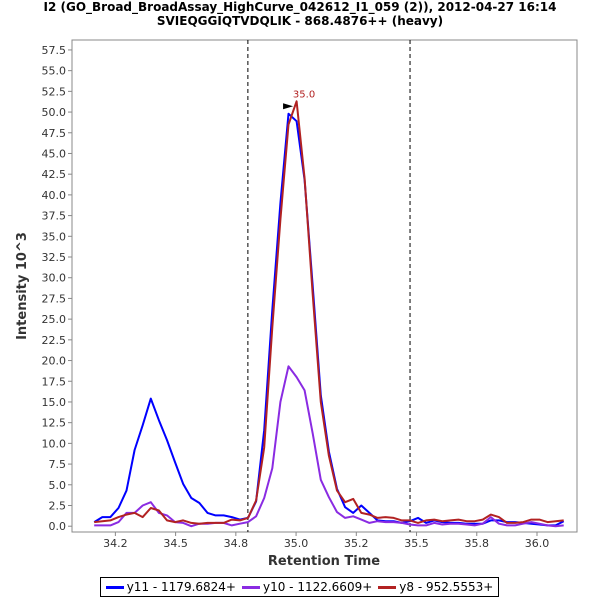 Image resolution: width=600 pixels, height=600 pixels. Describe the element at coordinates (446, 587) in the screenshot. I see `legend-label: y8 - 952.5553+` at that location.